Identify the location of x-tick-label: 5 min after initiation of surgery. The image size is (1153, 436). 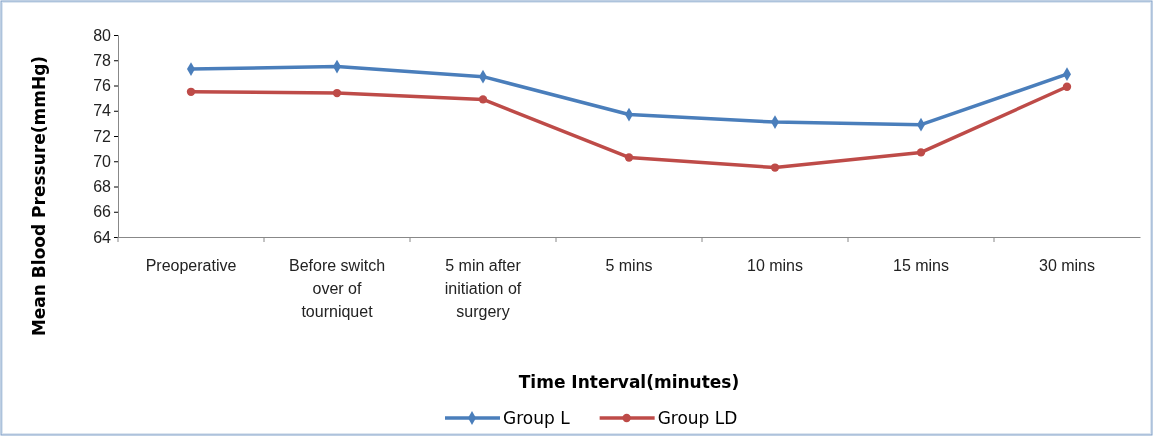
(483, 289).